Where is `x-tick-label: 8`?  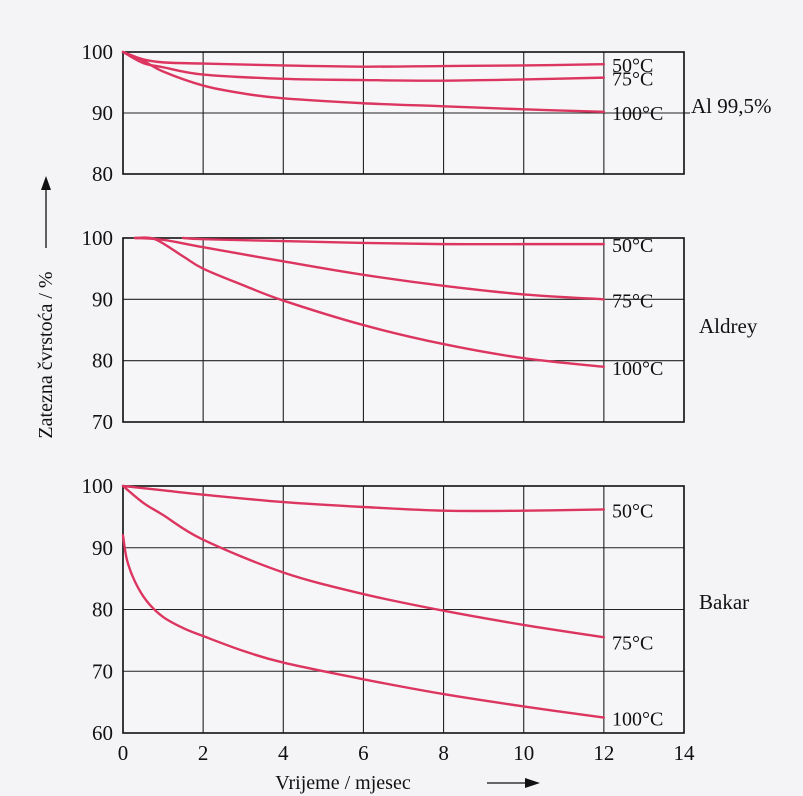
x-tick-label: 8 is located at coordinates (443, 753).